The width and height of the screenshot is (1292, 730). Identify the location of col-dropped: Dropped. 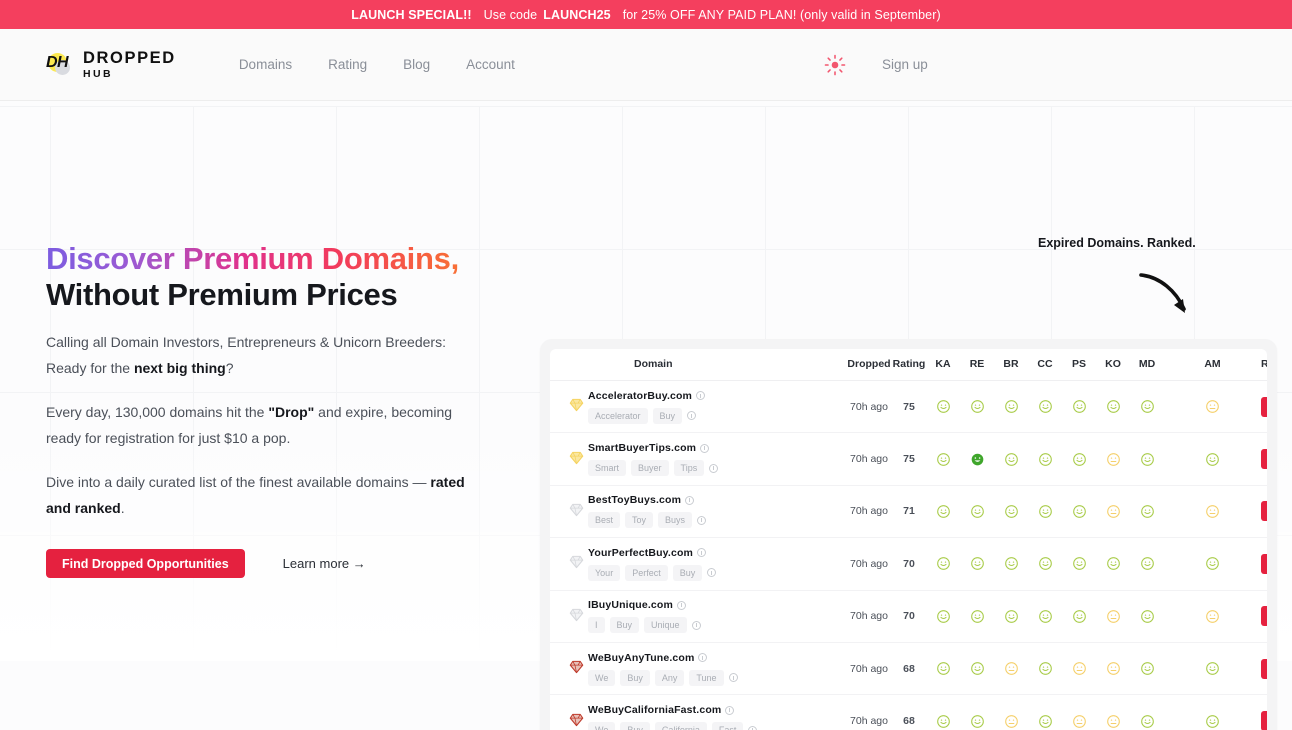
(869, 365).